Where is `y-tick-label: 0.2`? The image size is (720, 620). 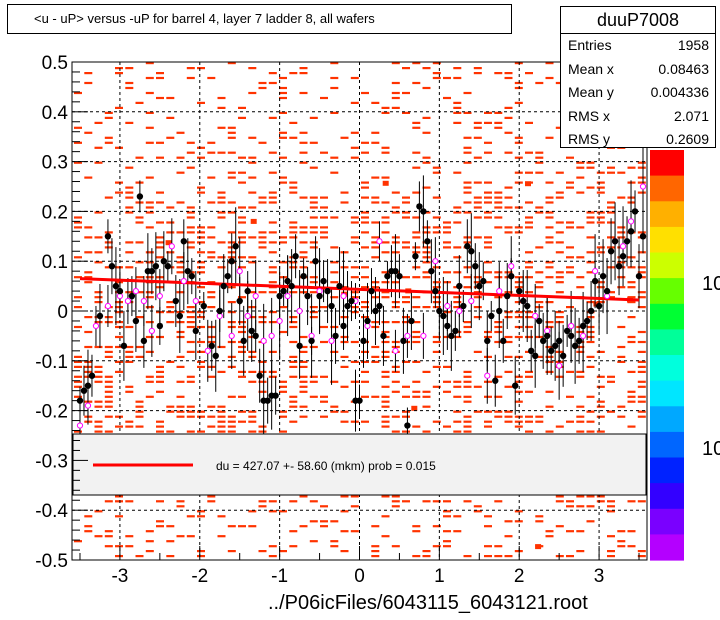 y-tick-label: 0.2 is located at coordinates (55, 212).